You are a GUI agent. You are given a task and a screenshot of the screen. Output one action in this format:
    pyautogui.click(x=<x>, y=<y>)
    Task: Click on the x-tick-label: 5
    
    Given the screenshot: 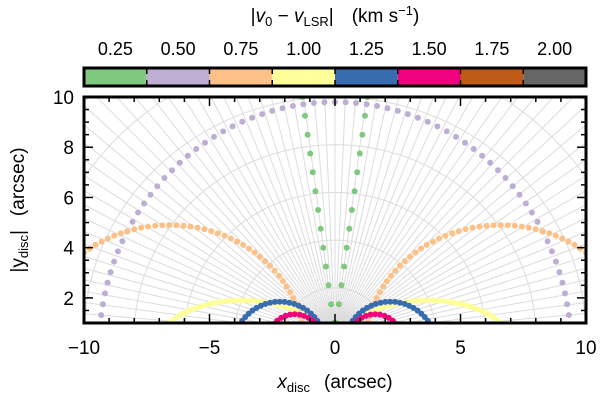 What is the action you would take?
    pyautogui.click(x=460, y=348)
    